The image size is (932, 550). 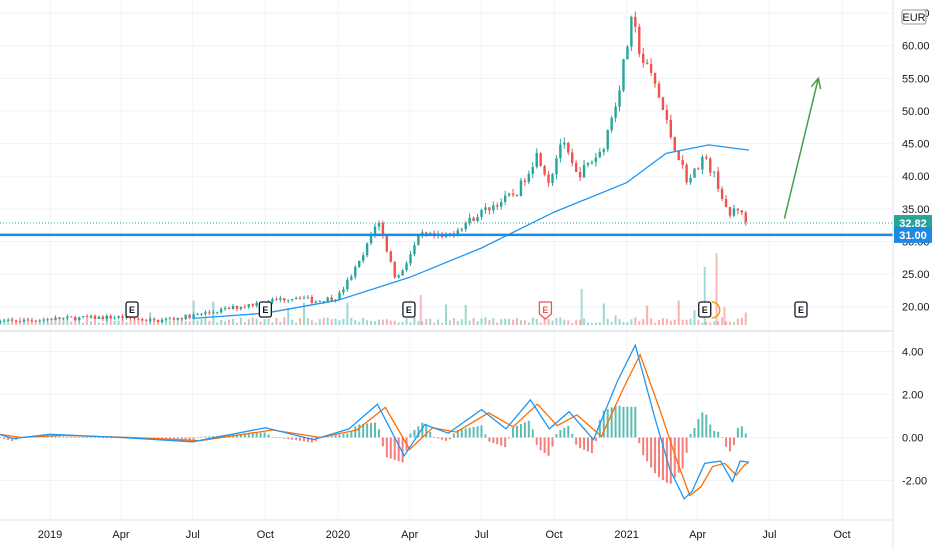 What do you see at coordinates (132, 309) in the screenshot?
I see `earnings-marker-0: E` at bounding box center [132, 309].